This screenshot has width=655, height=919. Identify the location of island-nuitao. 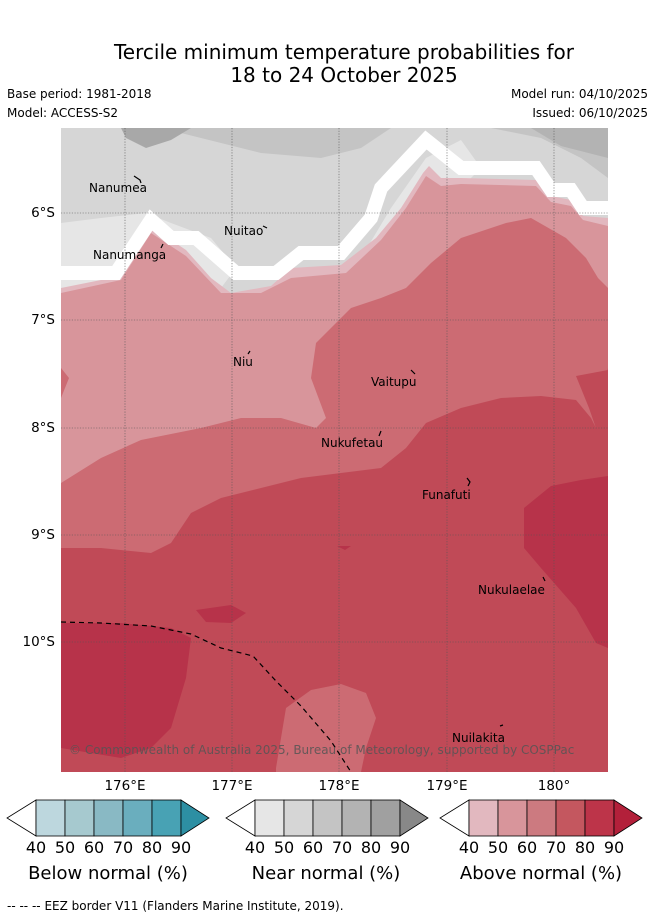
(265, 227).